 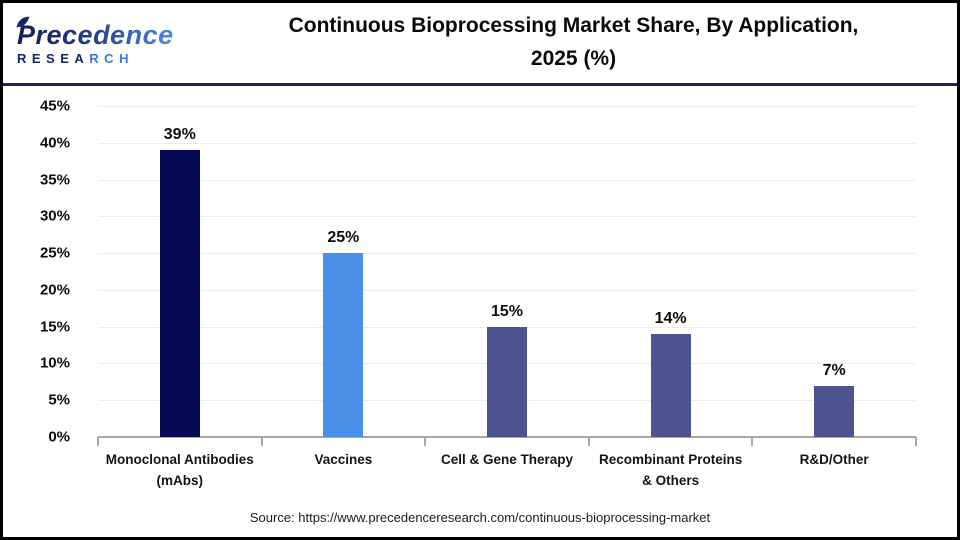 I want to click on y-tick-label-35%: 35%, so click(x=54, y=180).